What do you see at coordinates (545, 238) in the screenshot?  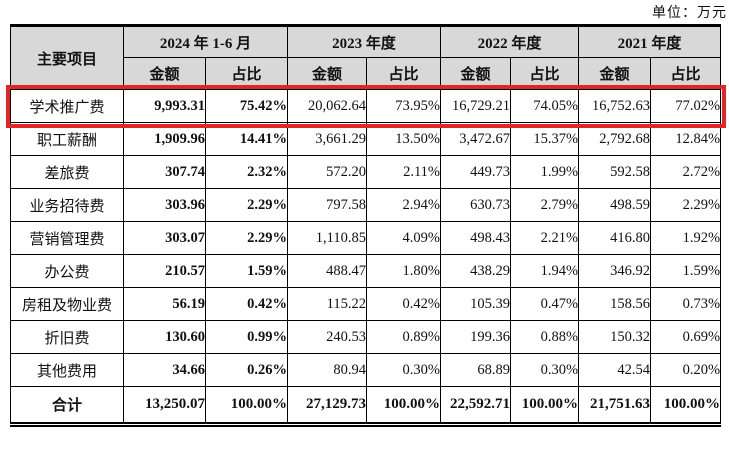 I see `ratio-cell: 2.21%` at bounding box center [545, 238].